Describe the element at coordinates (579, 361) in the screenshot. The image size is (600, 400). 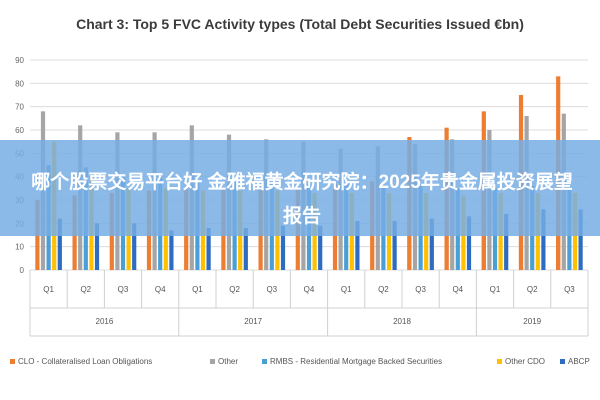
I see `legend-label-abcp: ABCP` at that location.